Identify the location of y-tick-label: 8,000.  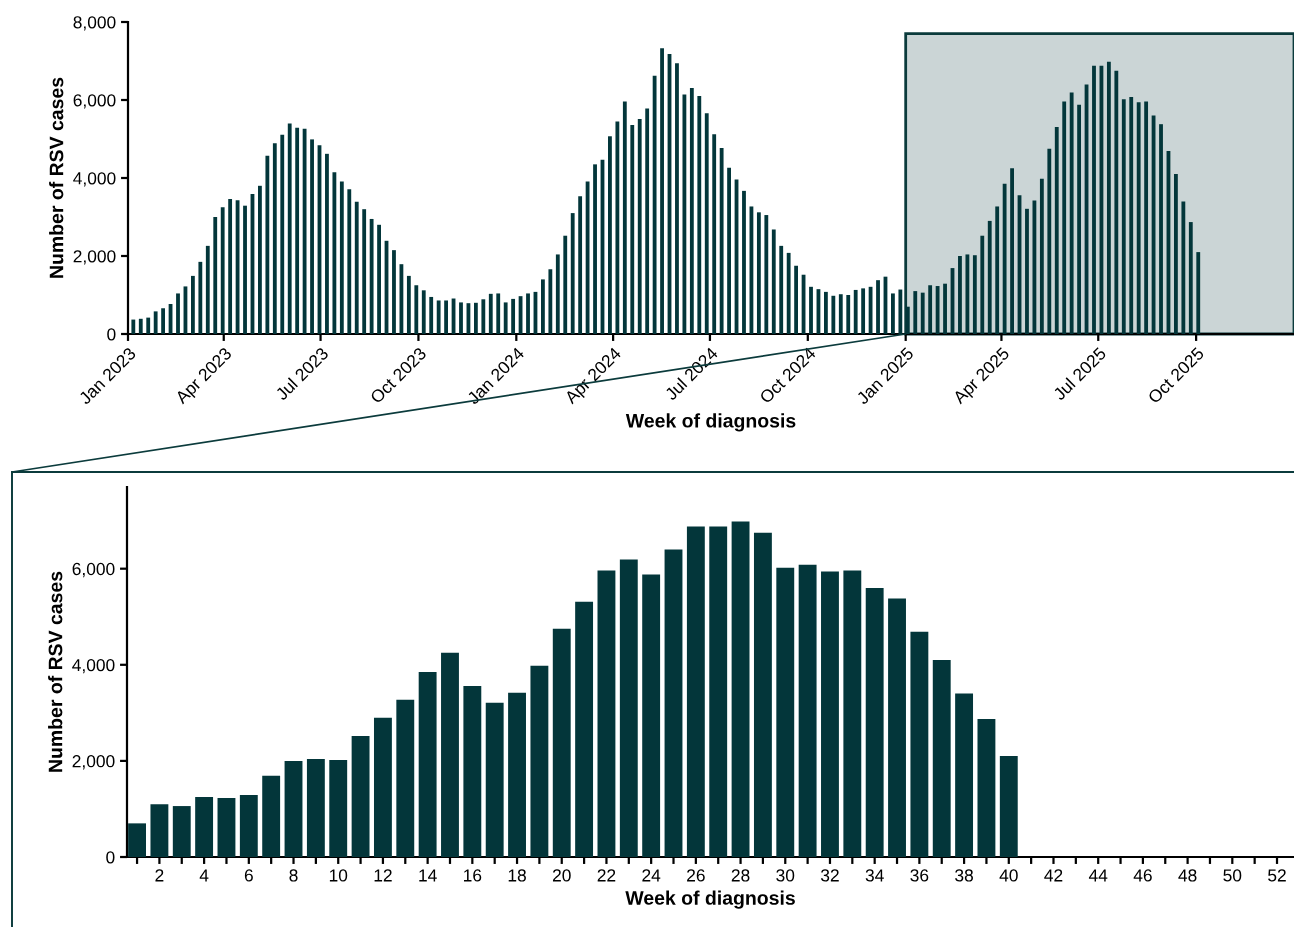
(94, 23).